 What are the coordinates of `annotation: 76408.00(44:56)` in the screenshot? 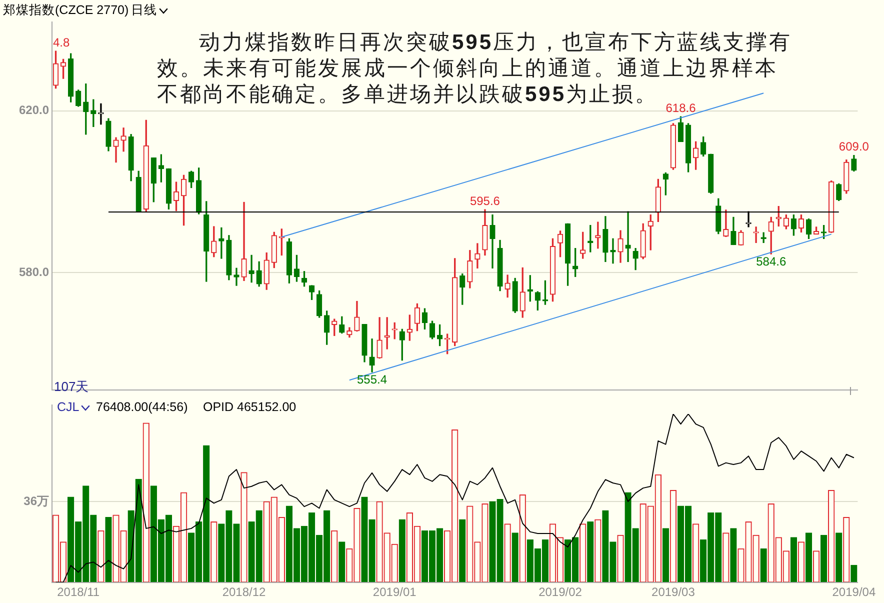 It's located at (142, 407).